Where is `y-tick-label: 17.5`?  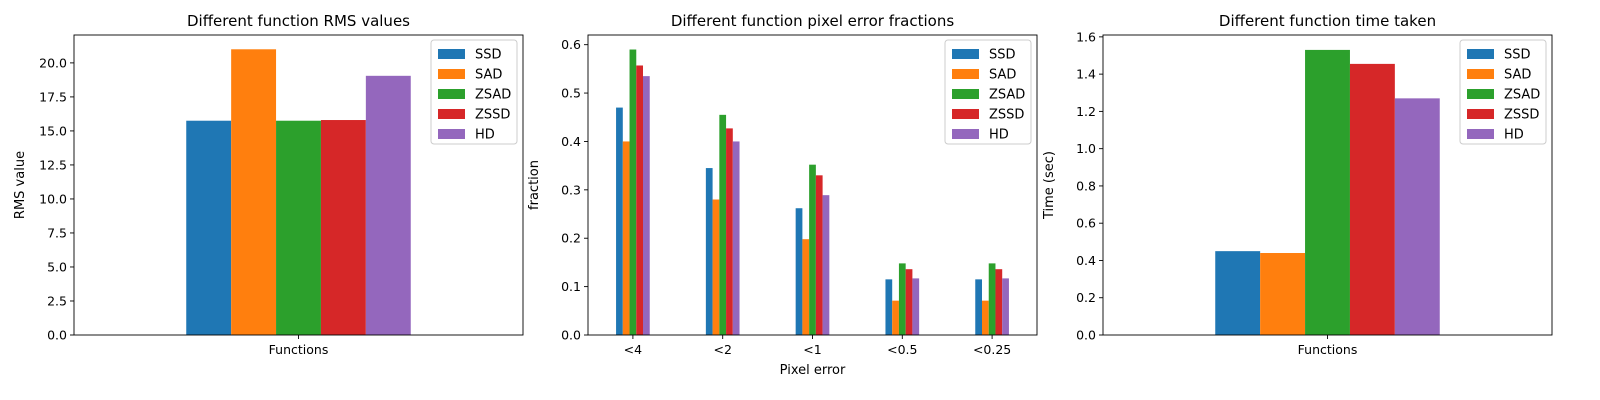
y-tick-label: 17.5 is located at coordinates (53, 96).